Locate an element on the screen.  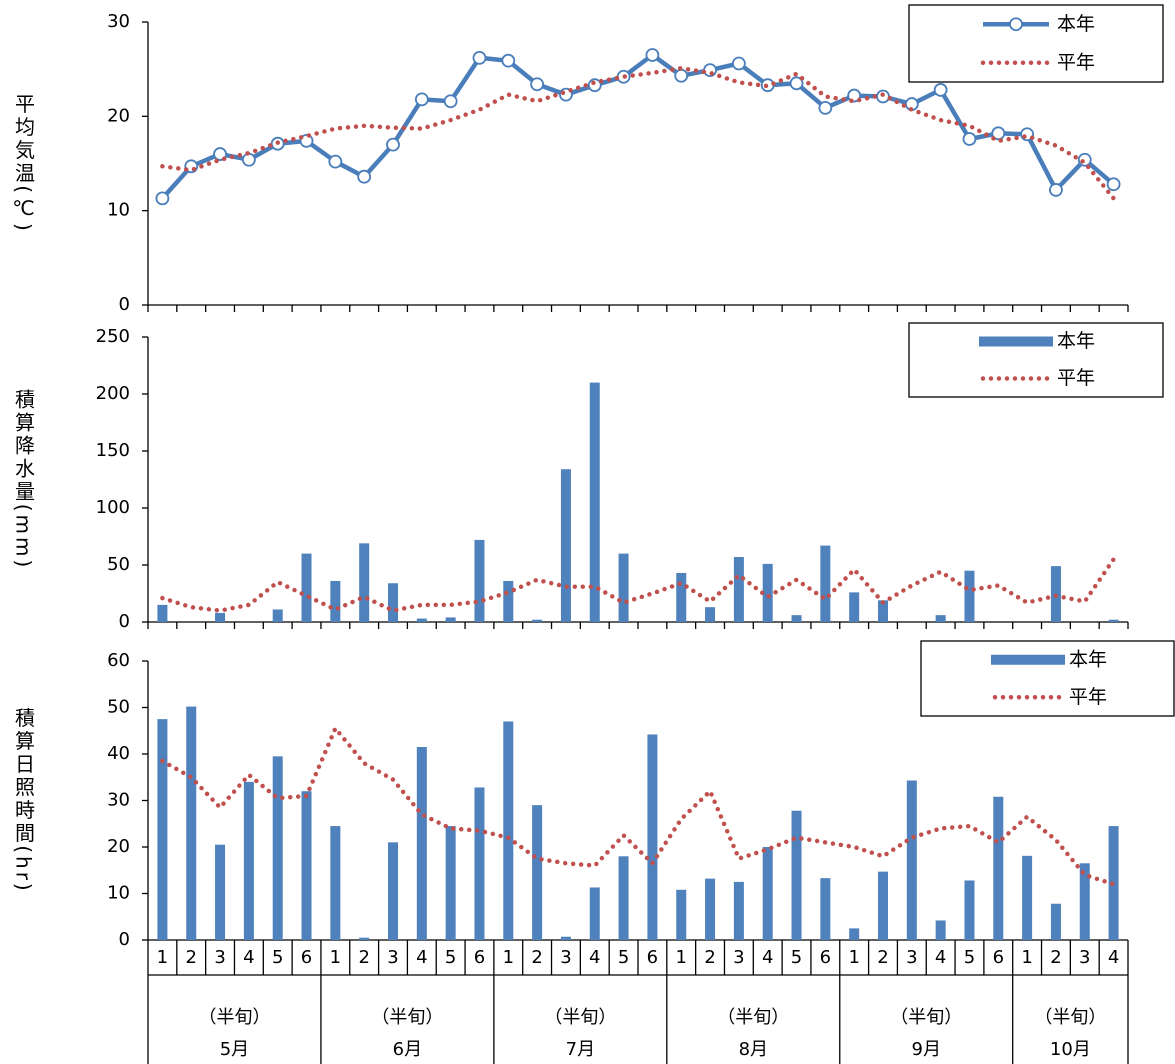
group-month: 7月 is located at coordinates (580, 1049).